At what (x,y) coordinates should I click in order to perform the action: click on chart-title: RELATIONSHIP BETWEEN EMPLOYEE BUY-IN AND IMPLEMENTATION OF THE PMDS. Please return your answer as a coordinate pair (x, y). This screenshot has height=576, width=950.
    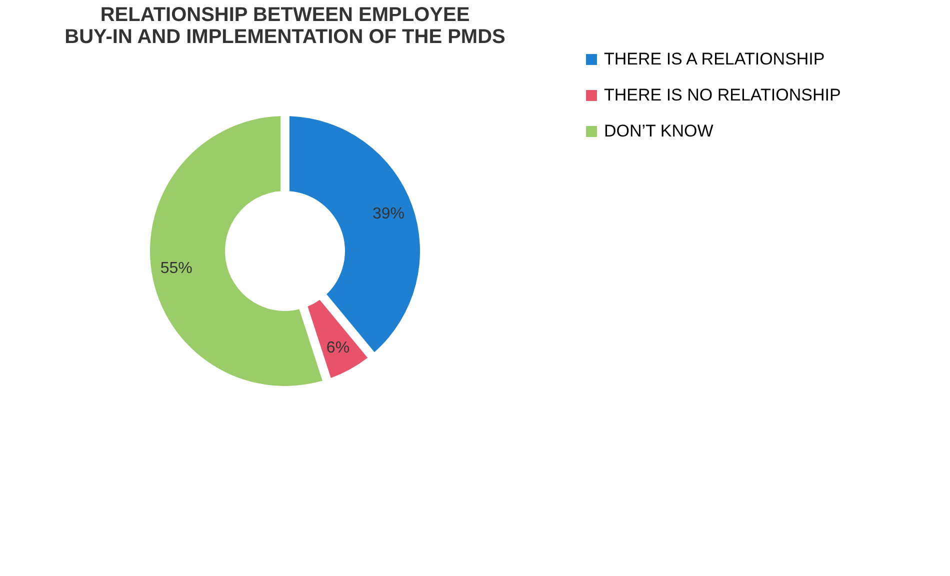
    Looking at the image, I should click on (285, 26).